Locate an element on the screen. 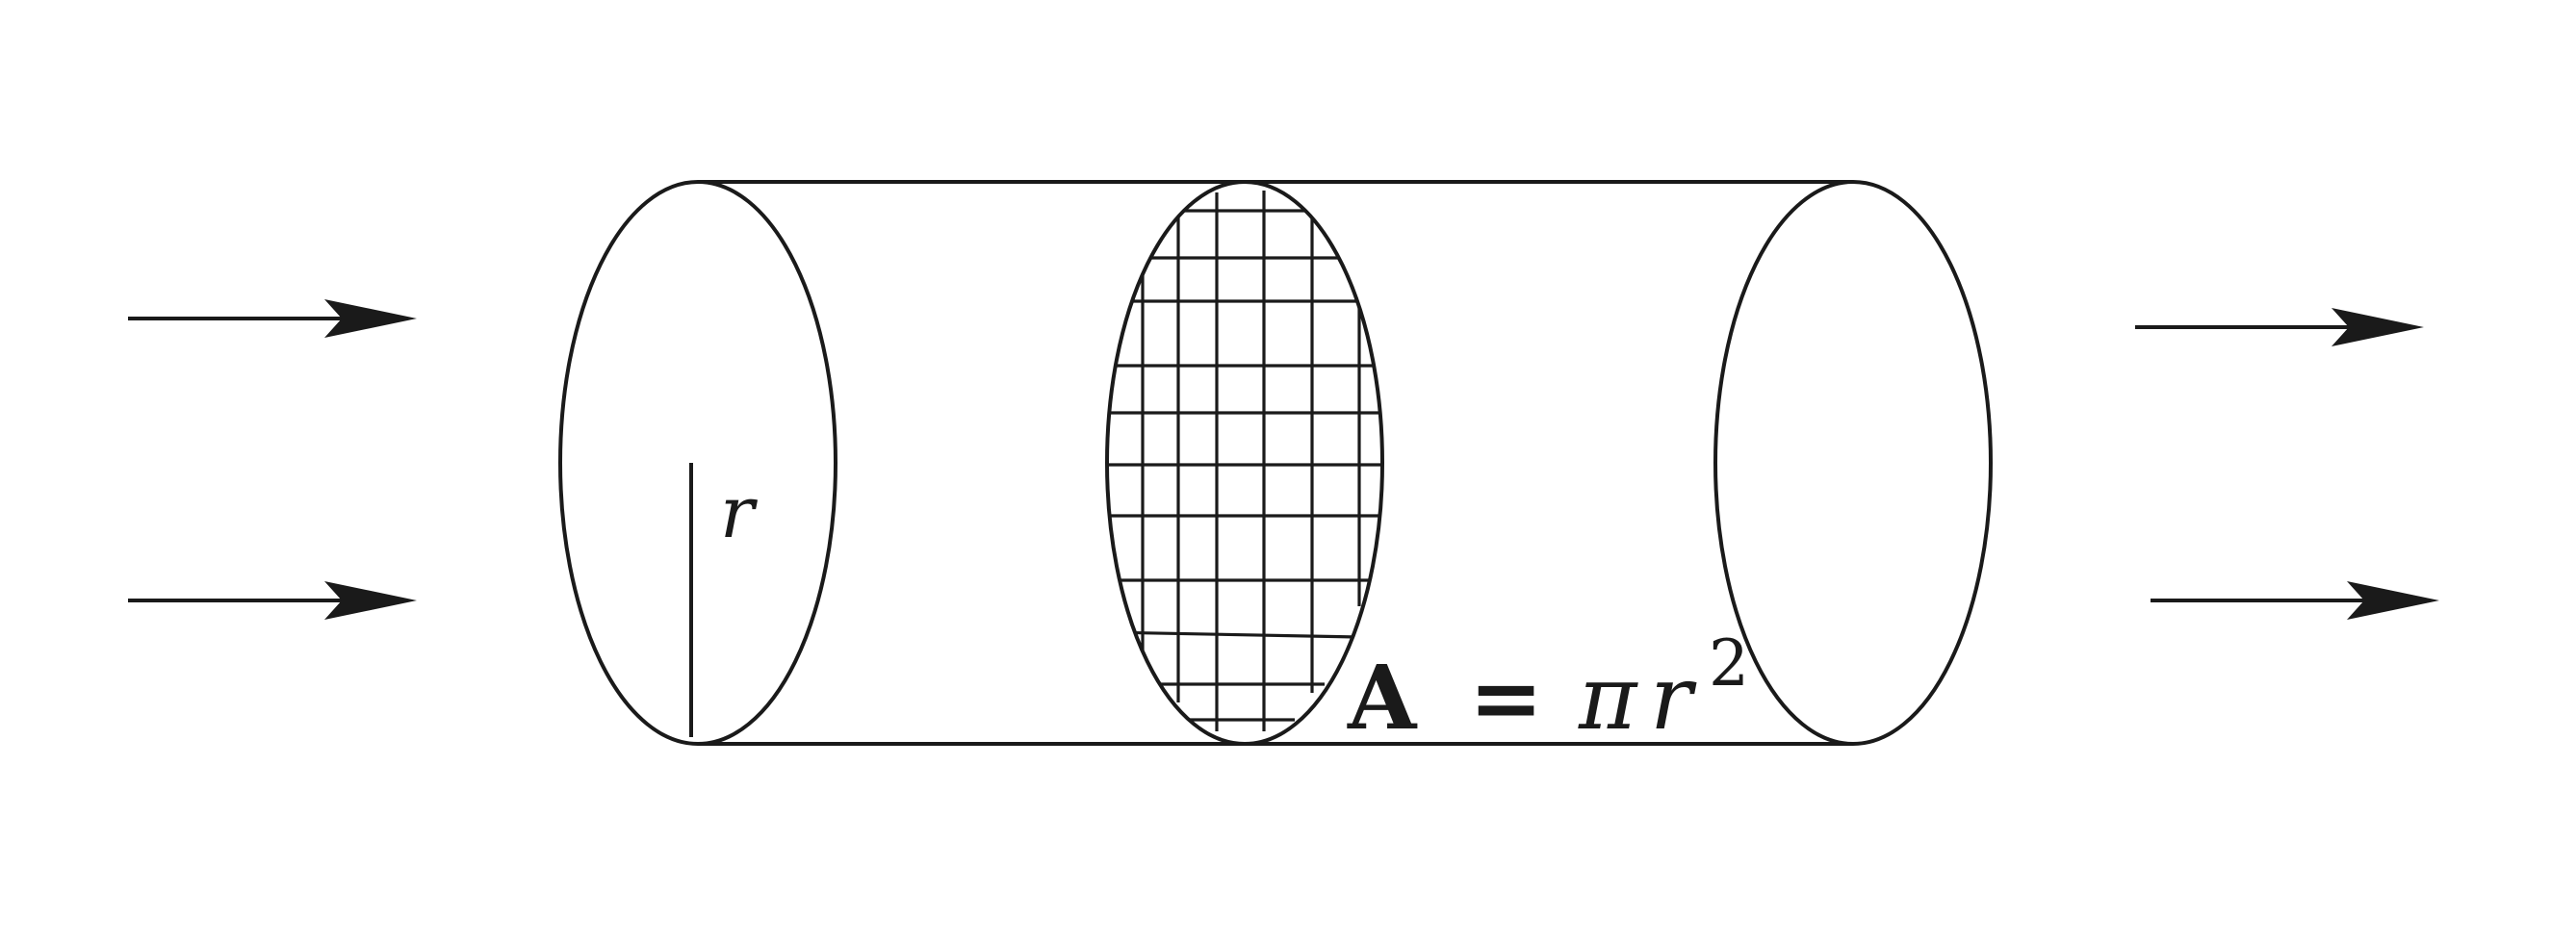 This screenshot has width=2576, height=944. outflow-arrow-top is located at coordinates (2280, 327).